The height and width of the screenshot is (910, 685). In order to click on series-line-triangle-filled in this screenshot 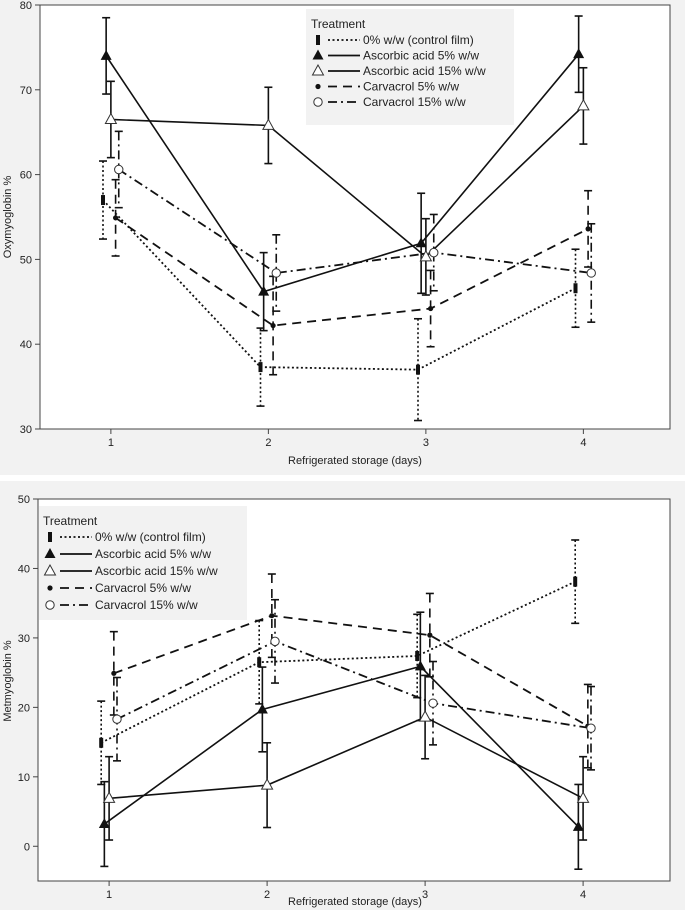, I will do `click(341, 746)`.